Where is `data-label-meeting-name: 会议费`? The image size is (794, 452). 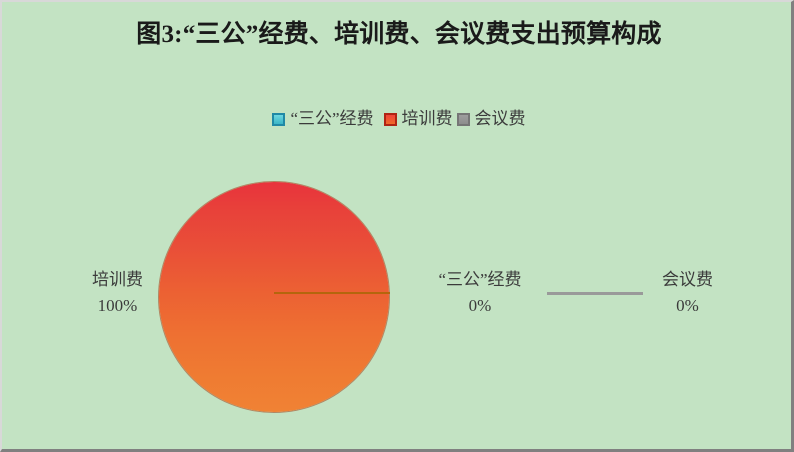
data-label-meeting-name: 会议费 is located at coordinates (687, 279).